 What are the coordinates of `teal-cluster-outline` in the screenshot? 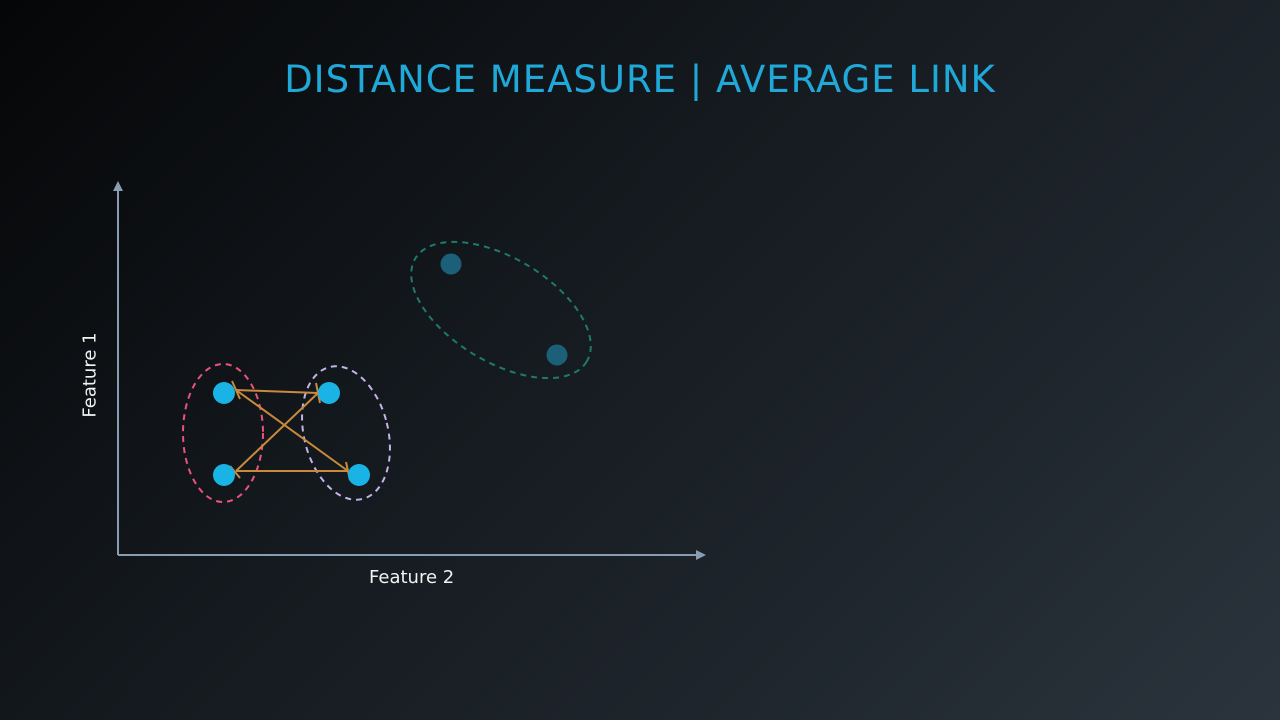 It's located at (501, 310).